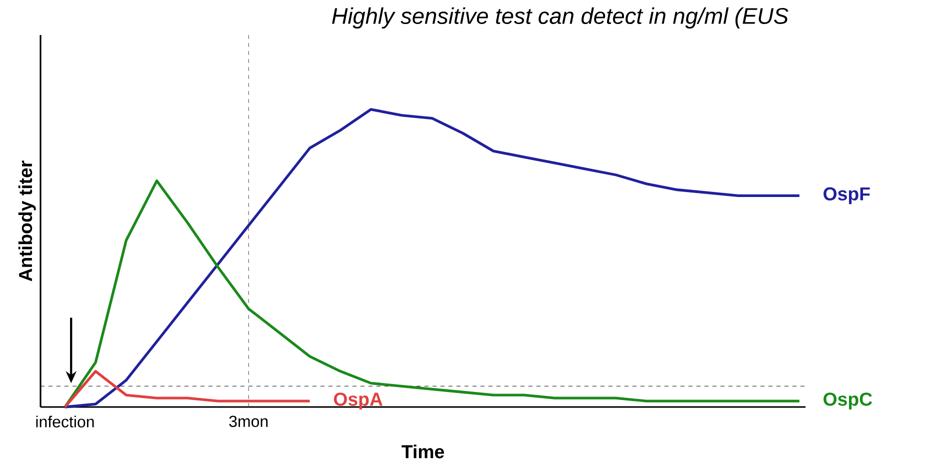  What do you see at coordinates (423, 451) in the screenshot?
I see `x-axis-title: Time` at bounding box center [423, 451].